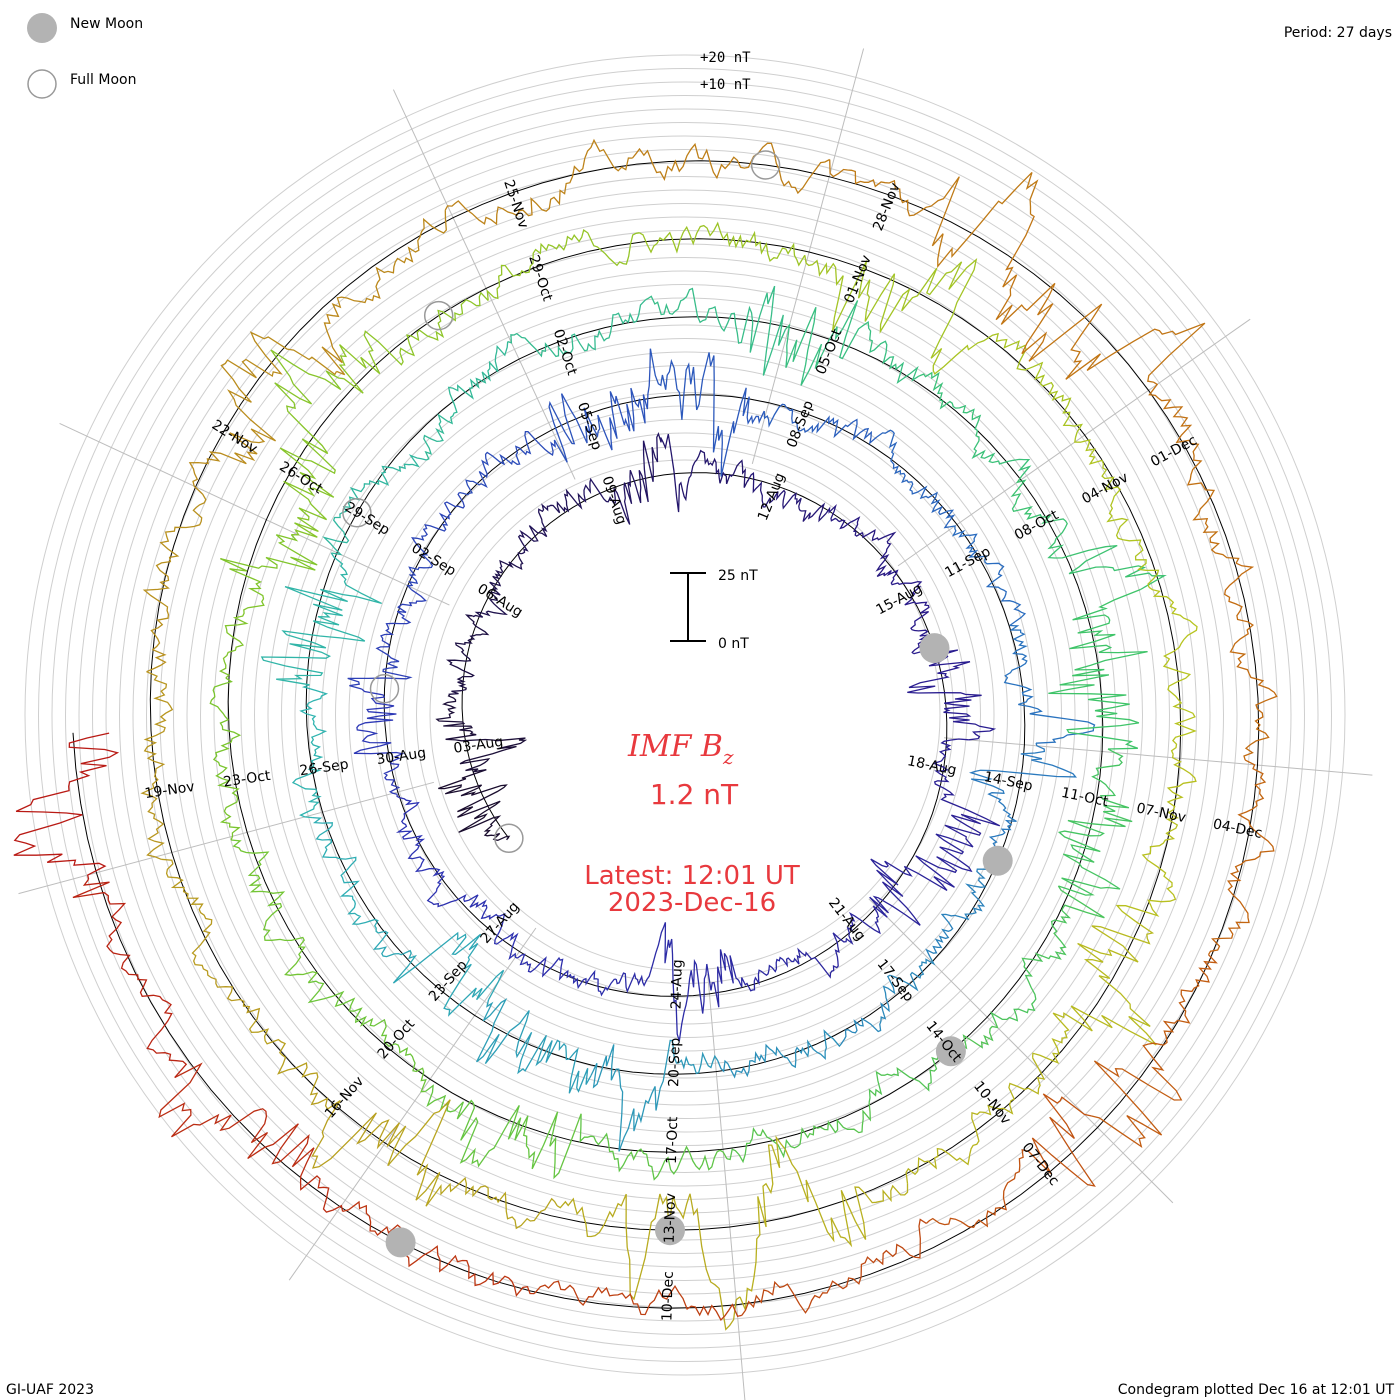 Image resolution: width=1400 pixels, height=1400 pixels. I want to click on scale-bottom-label: 0 nT, so click(733, 644).